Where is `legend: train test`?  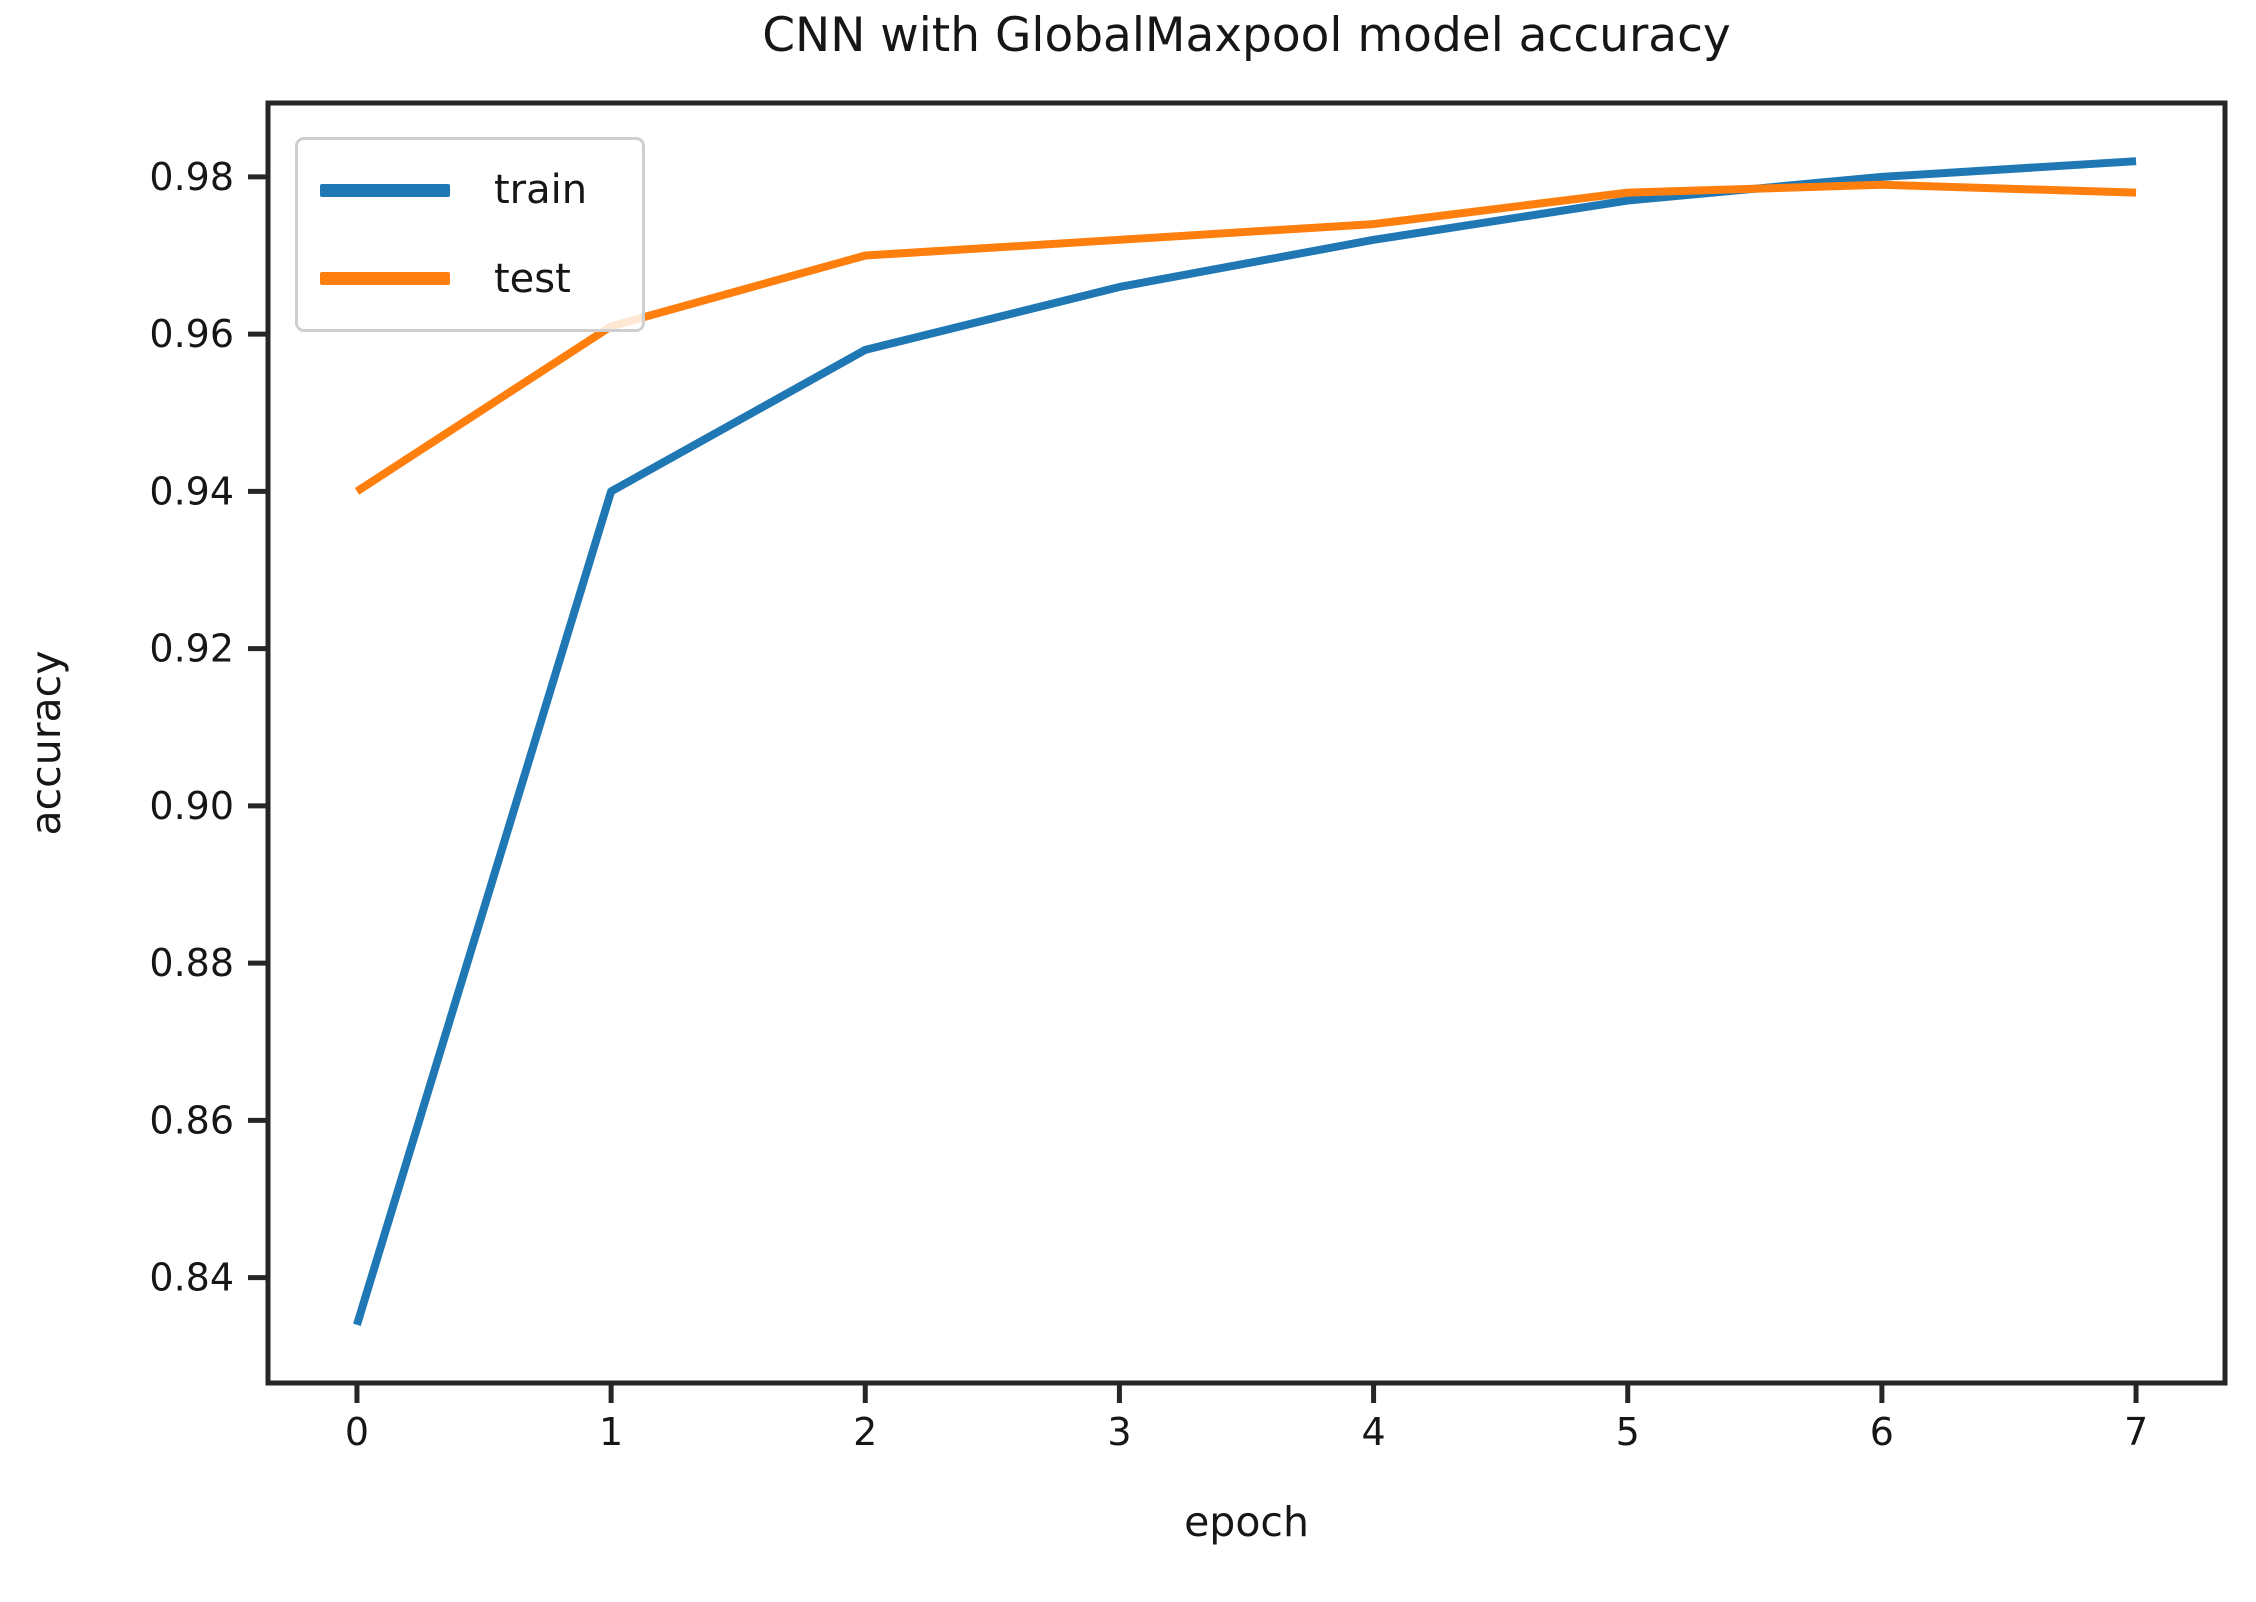
legend: train test is located at coordinates (470, 234).